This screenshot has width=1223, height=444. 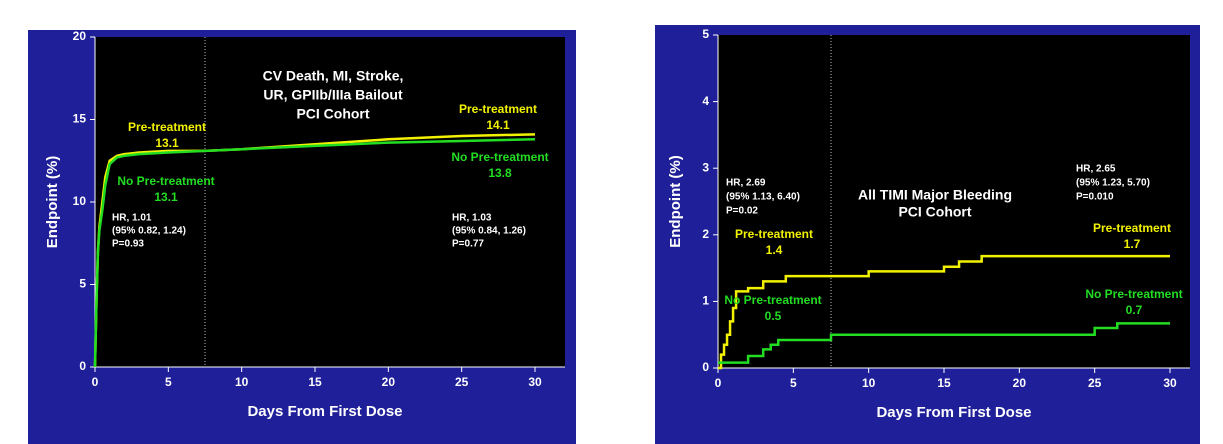 I want to click on y-tick-label: 15, so click(x=80, y=119).